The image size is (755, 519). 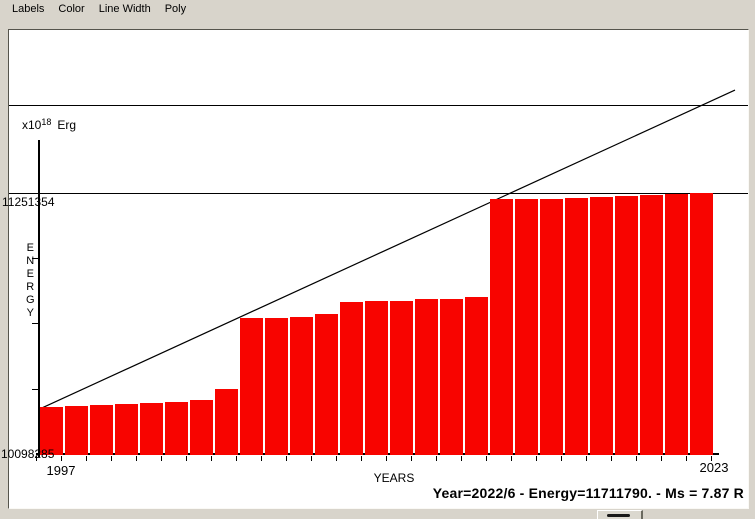 What do you see at coordinates (401, 377) in the screenshot?
I see `energy-bar-2011` at bounding box center [401, 377].